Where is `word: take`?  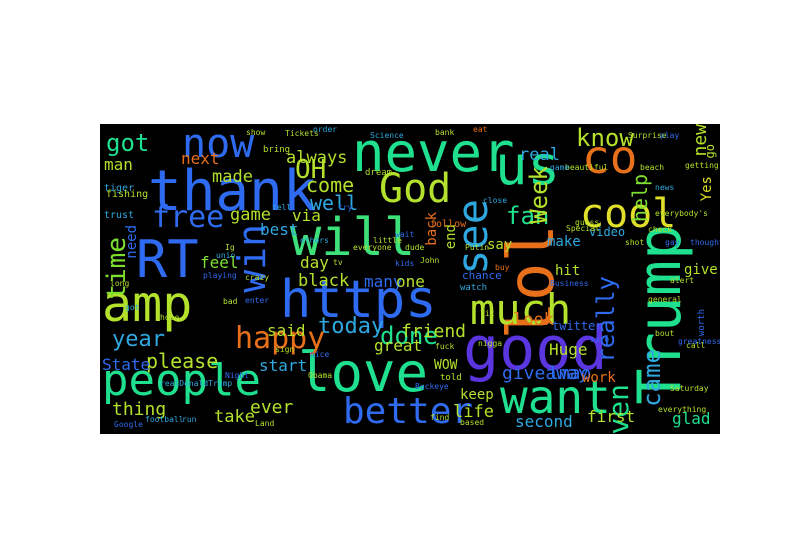
word: take is located at coordinates (234, 417).